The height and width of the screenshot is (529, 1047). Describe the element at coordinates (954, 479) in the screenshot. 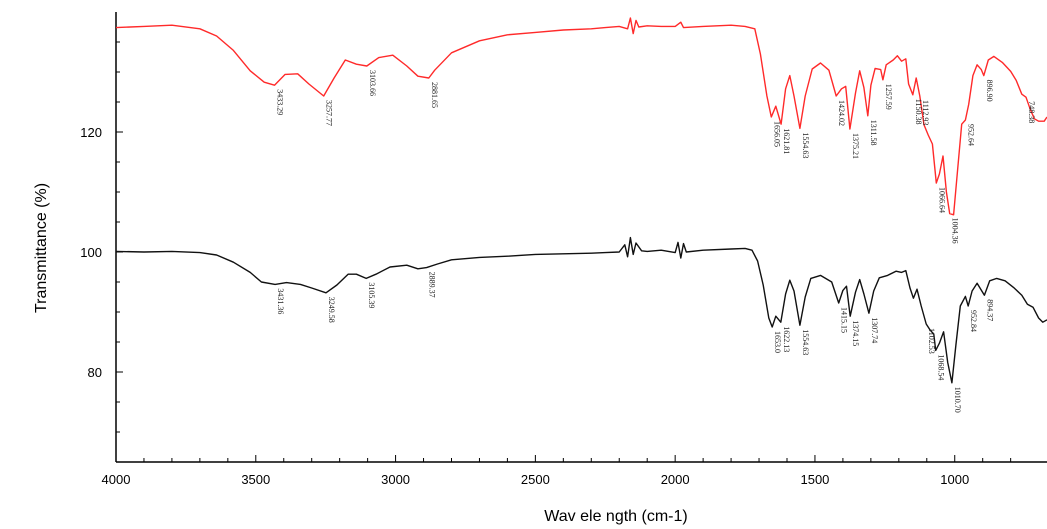

I see `x-tick-label: 1000` at that location.